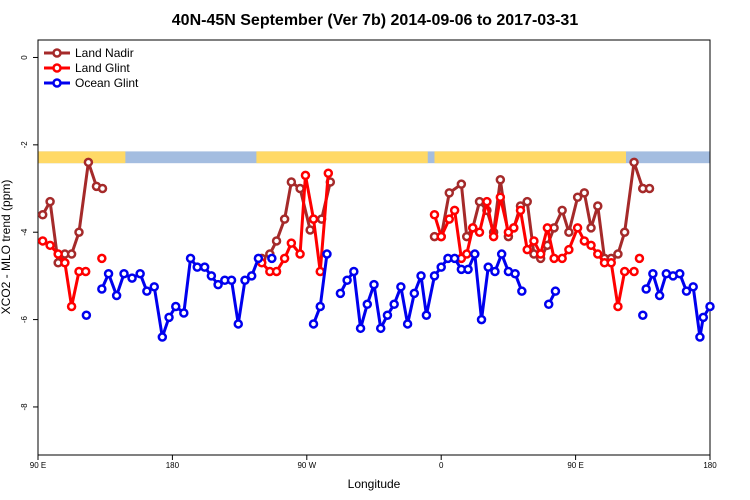 This screenshot has height=500, width=750. Describe the element at coordinates (6, 247) in the screenshot. I see `y-axis-label: XCO2 - MLO trend (ppm)` at that location.